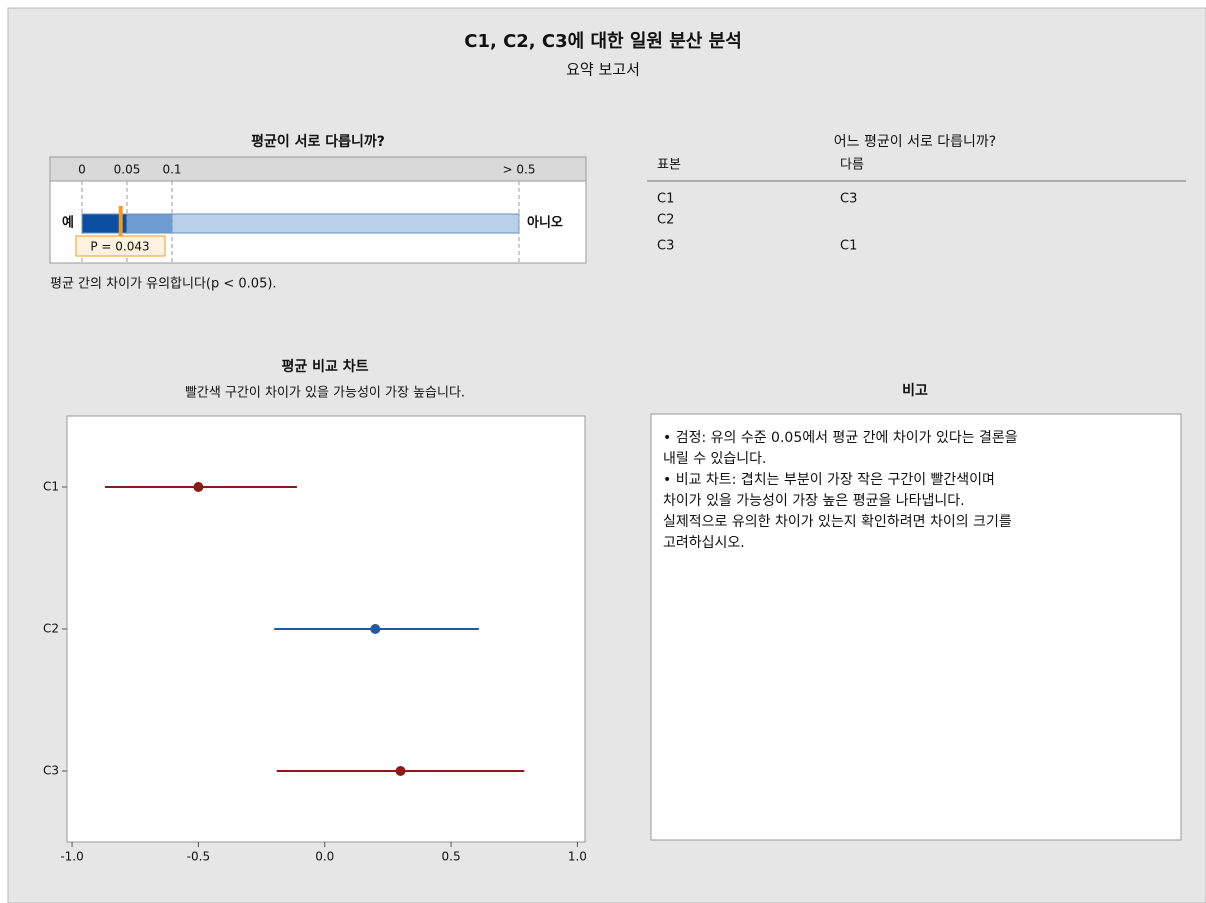 This screenshot has width=1206, height=903. I want to click on p-marker, so click(120, 221).